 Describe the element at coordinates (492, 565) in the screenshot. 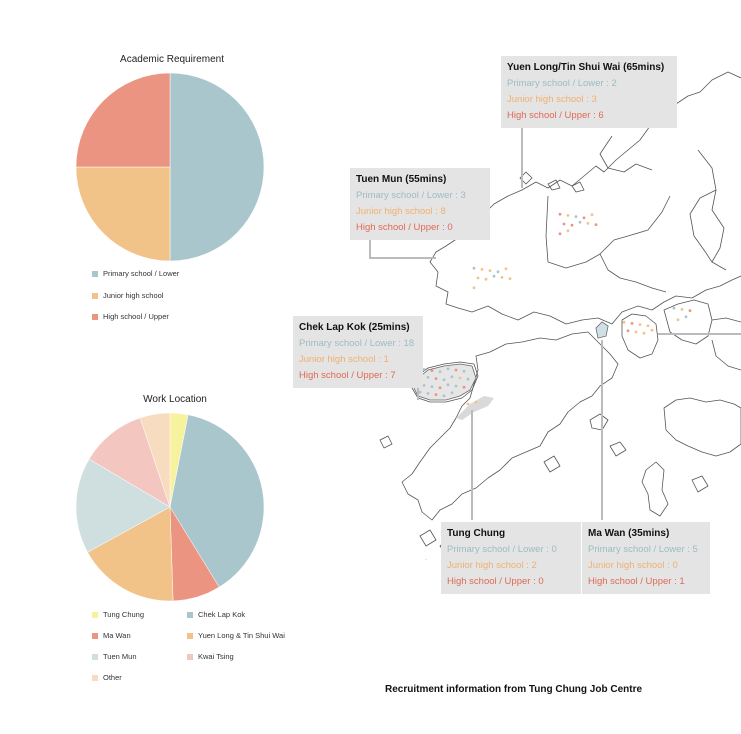

I see `infobox-junior: Junior high school : 2` at that location.